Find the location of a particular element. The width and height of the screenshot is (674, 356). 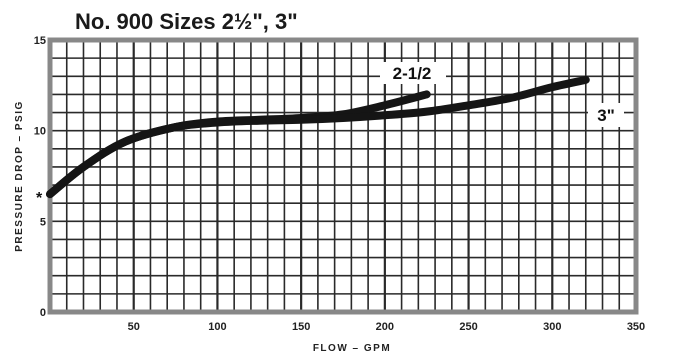

chart-title: No. 900 Sizes 2½", 3" is located at coordinates (186, 21).